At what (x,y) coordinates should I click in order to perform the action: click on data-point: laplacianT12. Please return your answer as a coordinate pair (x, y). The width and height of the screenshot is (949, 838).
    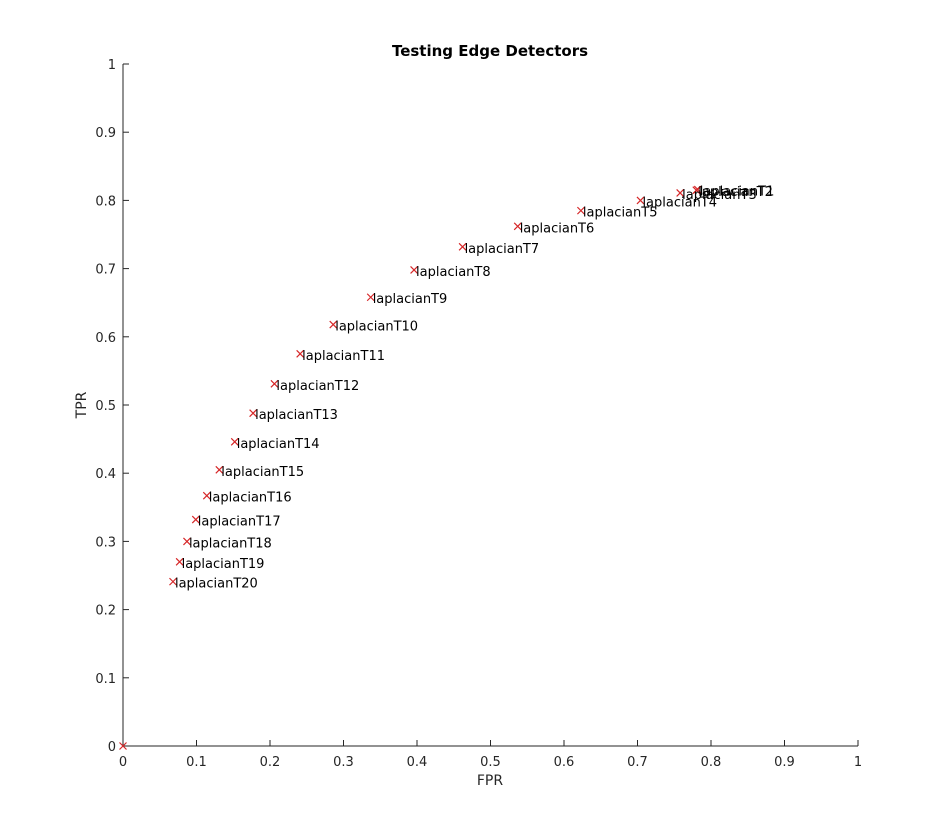
    Looking at the image, I should click on (314, 386).